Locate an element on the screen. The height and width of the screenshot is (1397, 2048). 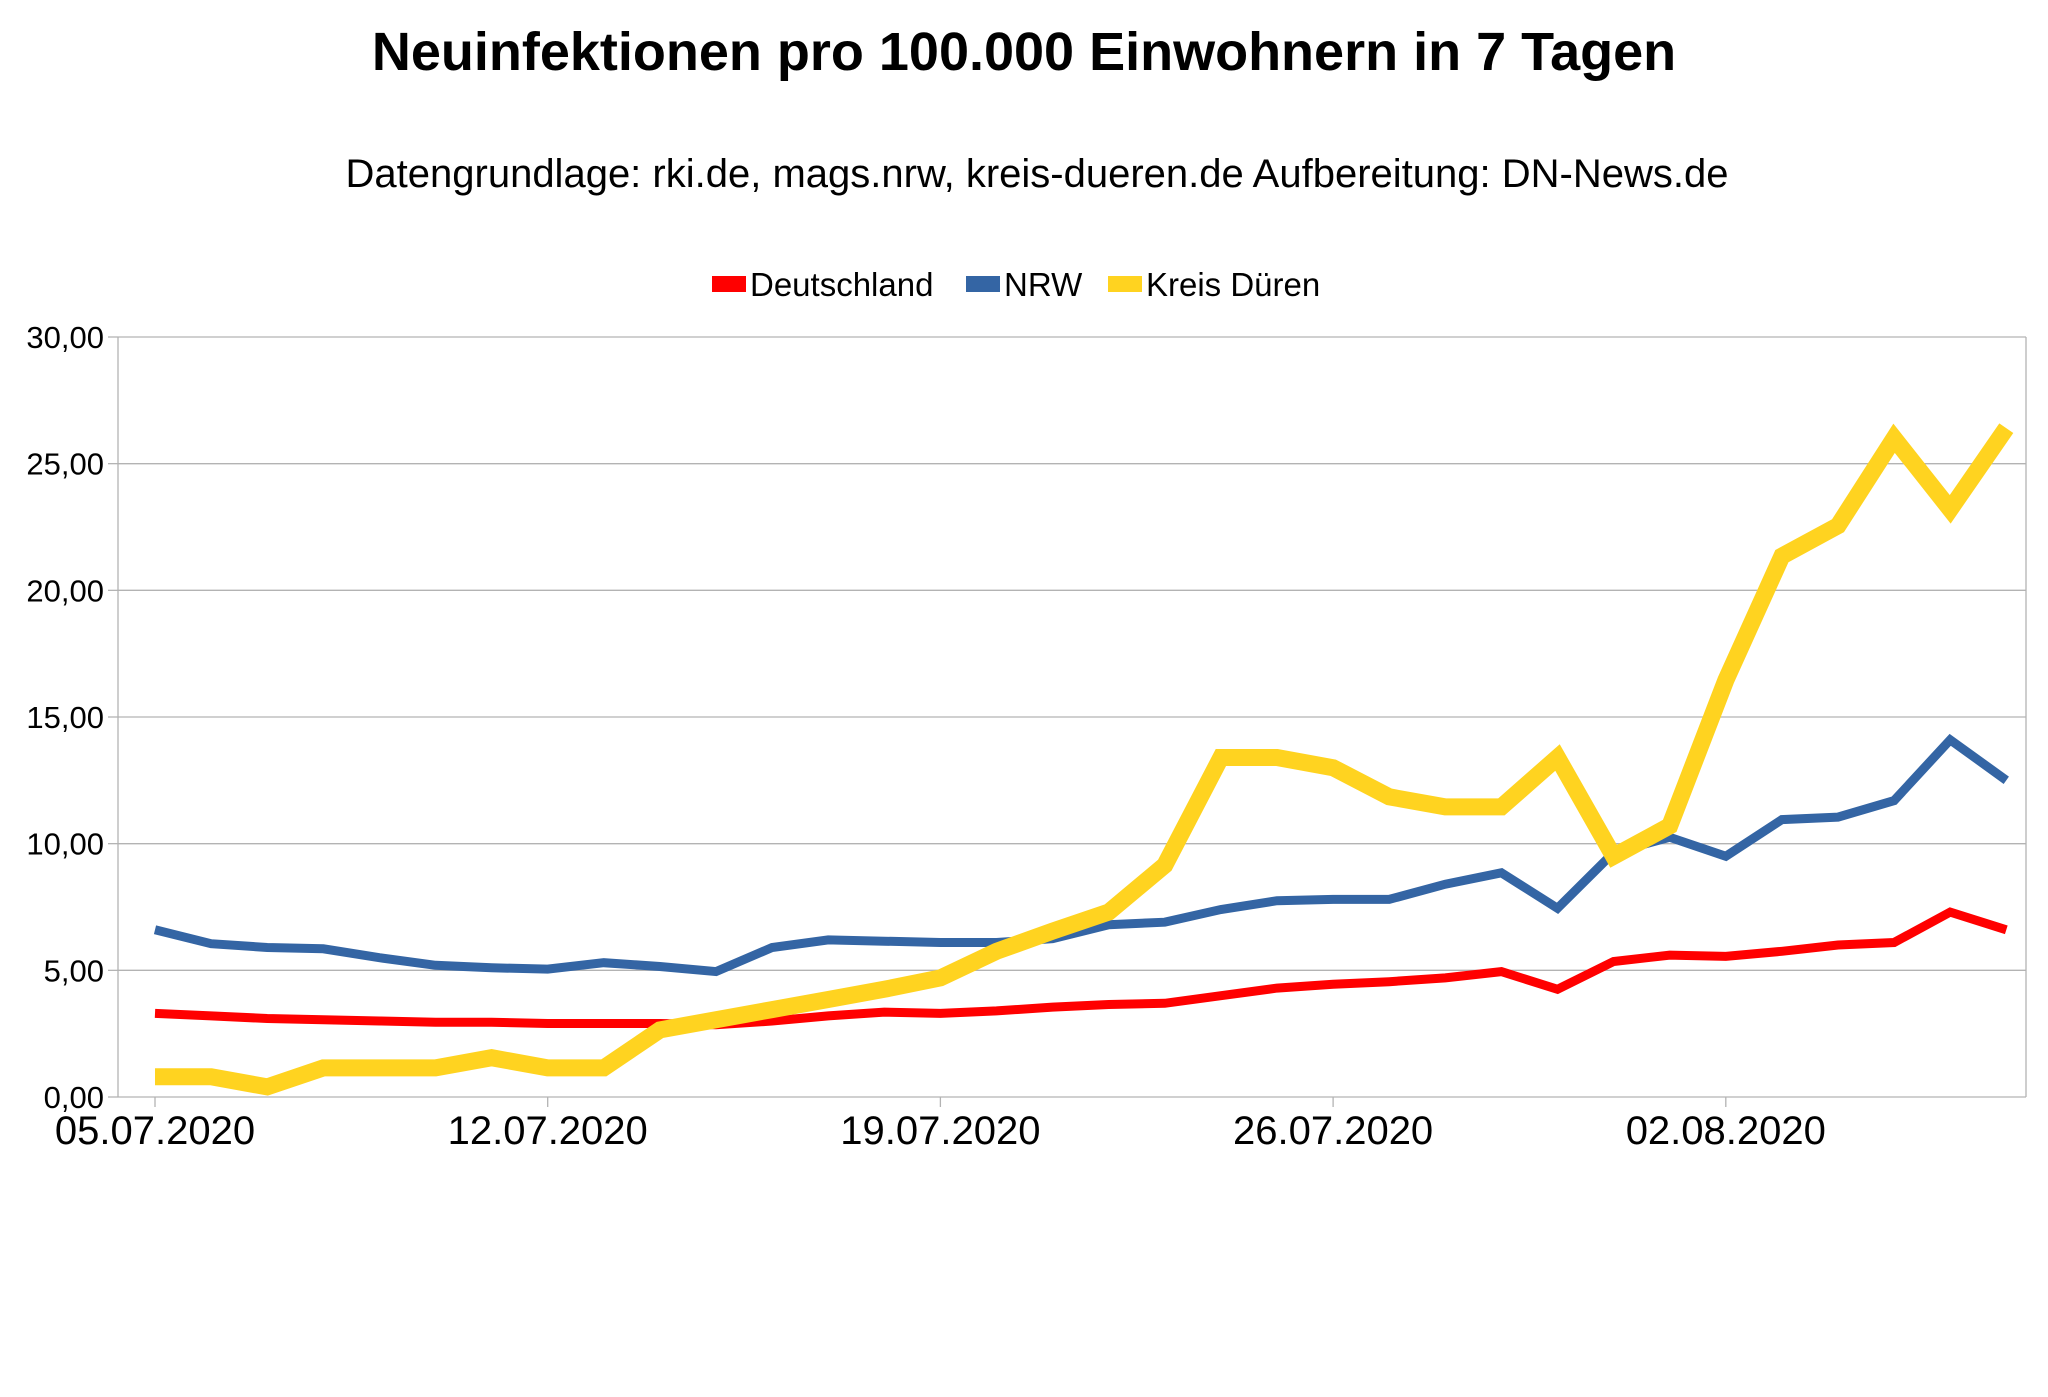
y-tick-label: 15,00 is located at coordinates (65, 717).